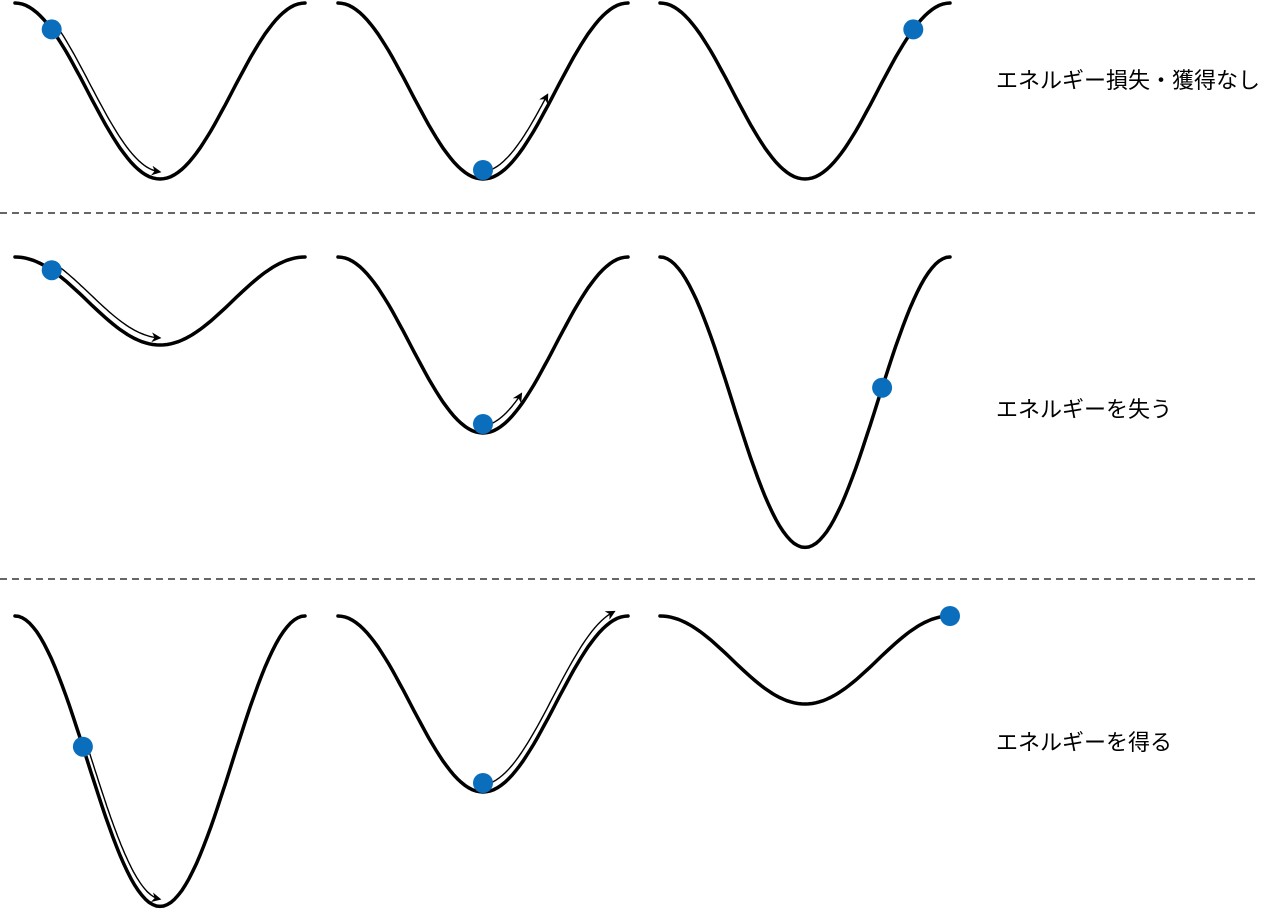  I want to click on row-label-loses-energy: エネルギーを失う, so click(1084, 410).